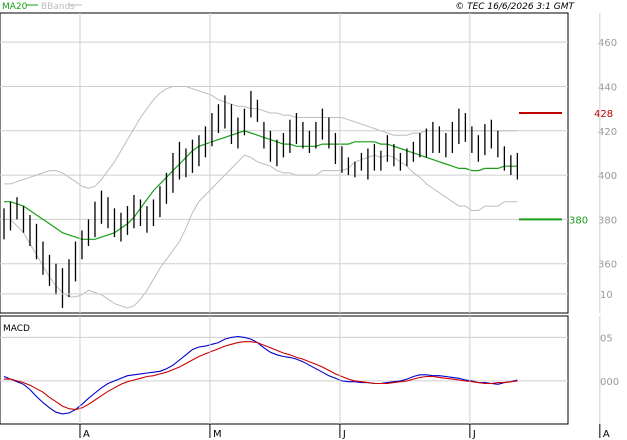 The image size is (627, 440). What do you see at coordinates (607, 43) in the screenshot?
I see `price-y-tick-label: 460` at bounding box center [607, 43].